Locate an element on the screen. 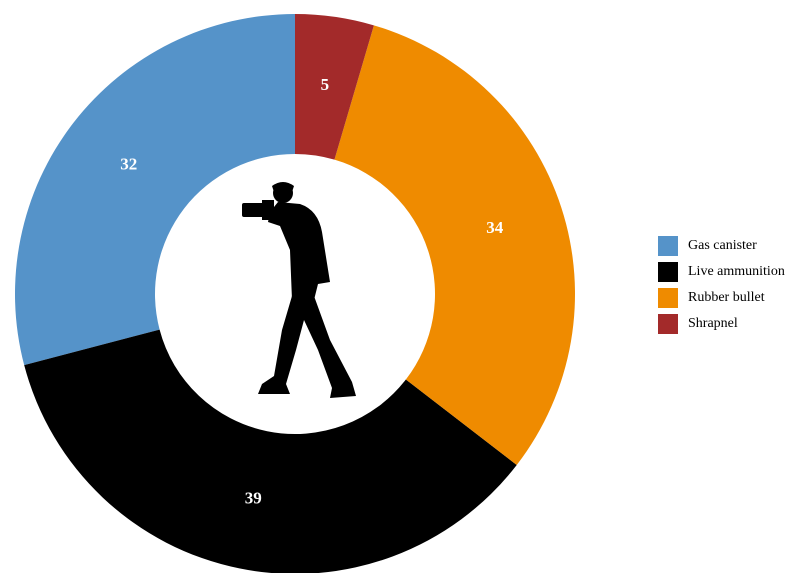 This screenshot has height=573, width=804. value-label: 34 is located at coordinates (495, 227).